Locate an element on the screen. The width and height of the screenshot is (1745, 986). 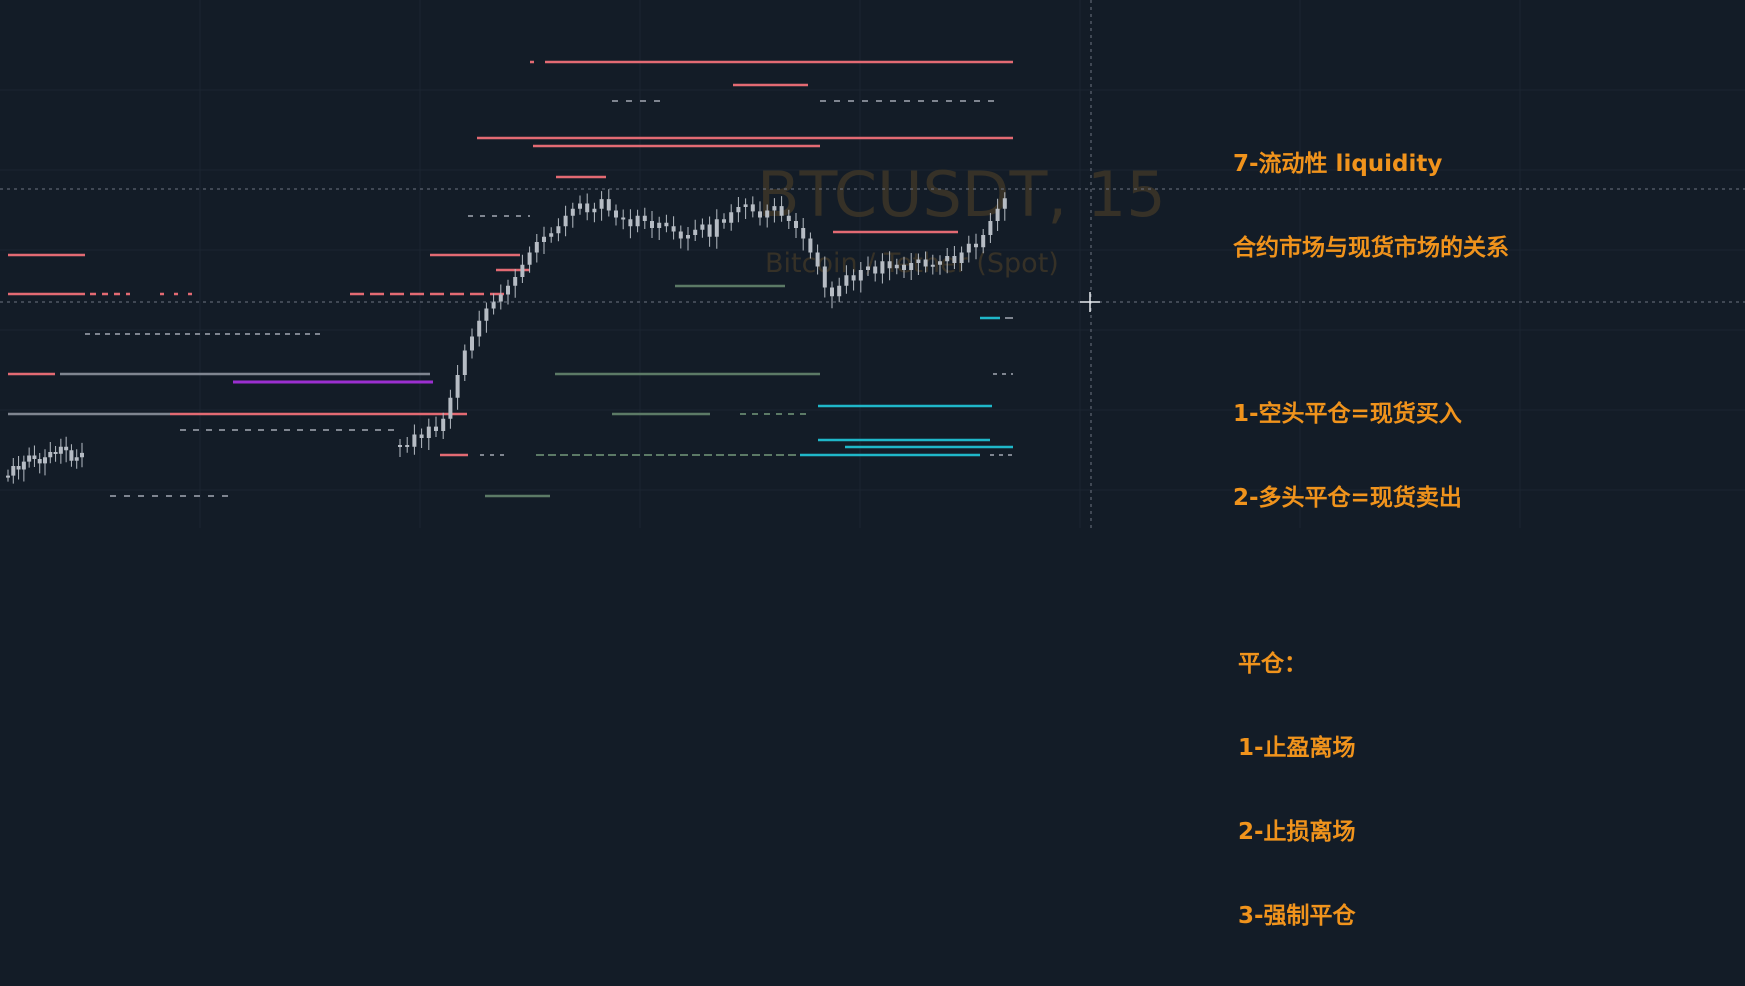
notes-rule-long-close: 2-多头平仓=现货卖出 is located at coordinates (1347, 498).